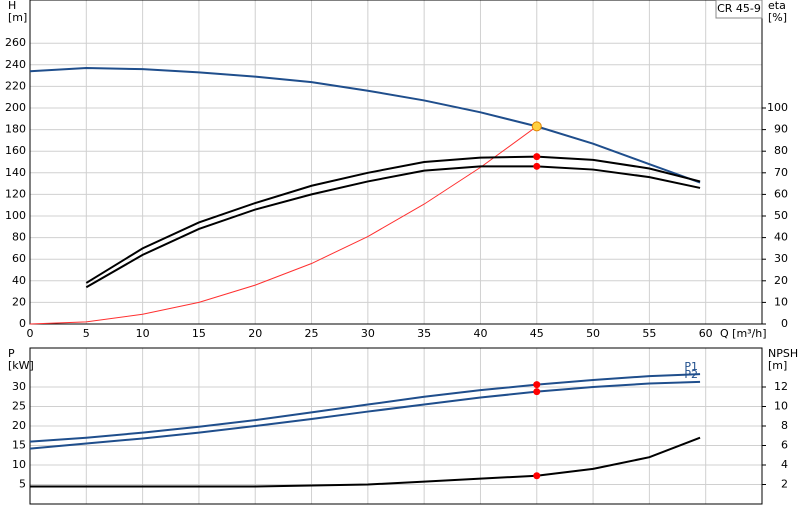 The width and height of the screenshot is (800, 520). Describe the element at coordinates (784, 464) in the screenshot. I see `y2-tick-label: 4` at that location.